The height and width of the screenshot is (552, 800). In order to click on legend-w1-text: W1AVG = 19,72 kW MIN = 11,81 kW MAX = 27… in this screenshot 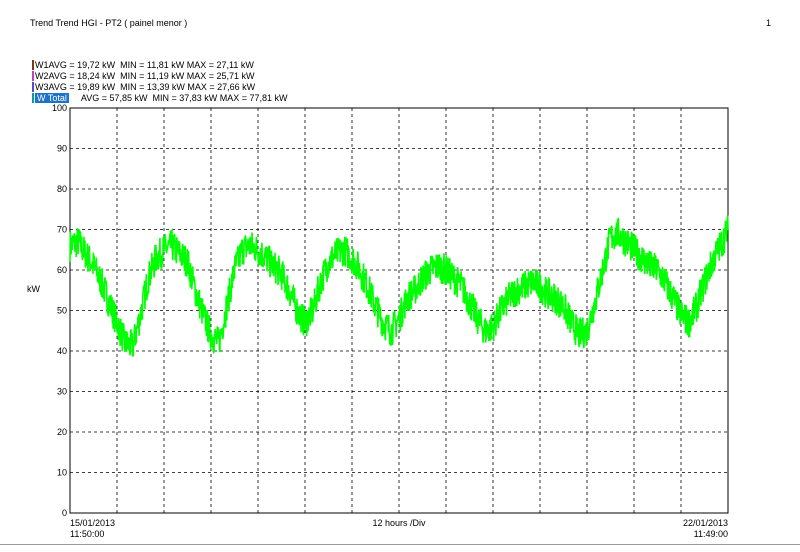, I will do `click(144, 65)`.